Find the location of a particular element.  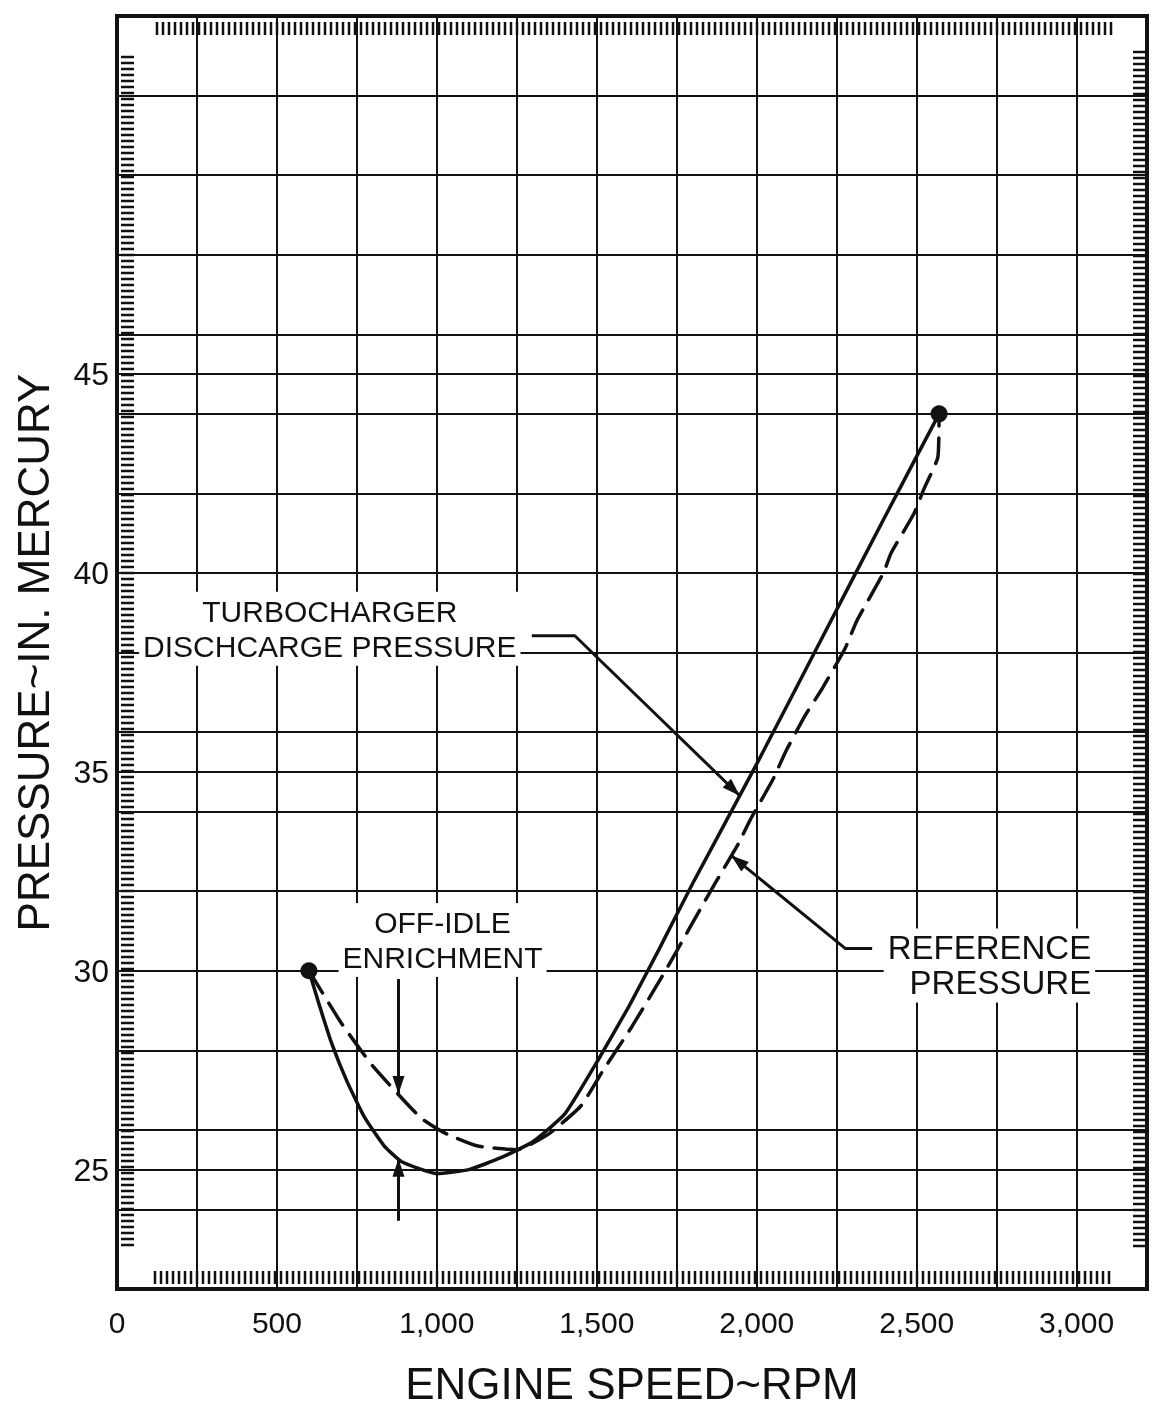

y-tick-label: 40 is located at coordinates (91, 572).